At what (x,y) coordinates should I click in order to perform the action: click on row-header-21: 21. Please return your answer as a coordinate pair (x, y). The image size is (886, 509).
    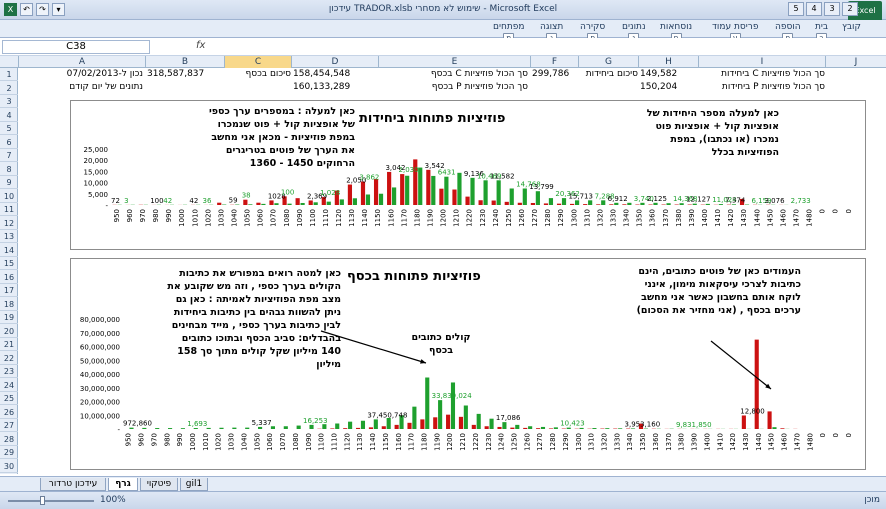
    Looking at the image, I should click on (9, 344).